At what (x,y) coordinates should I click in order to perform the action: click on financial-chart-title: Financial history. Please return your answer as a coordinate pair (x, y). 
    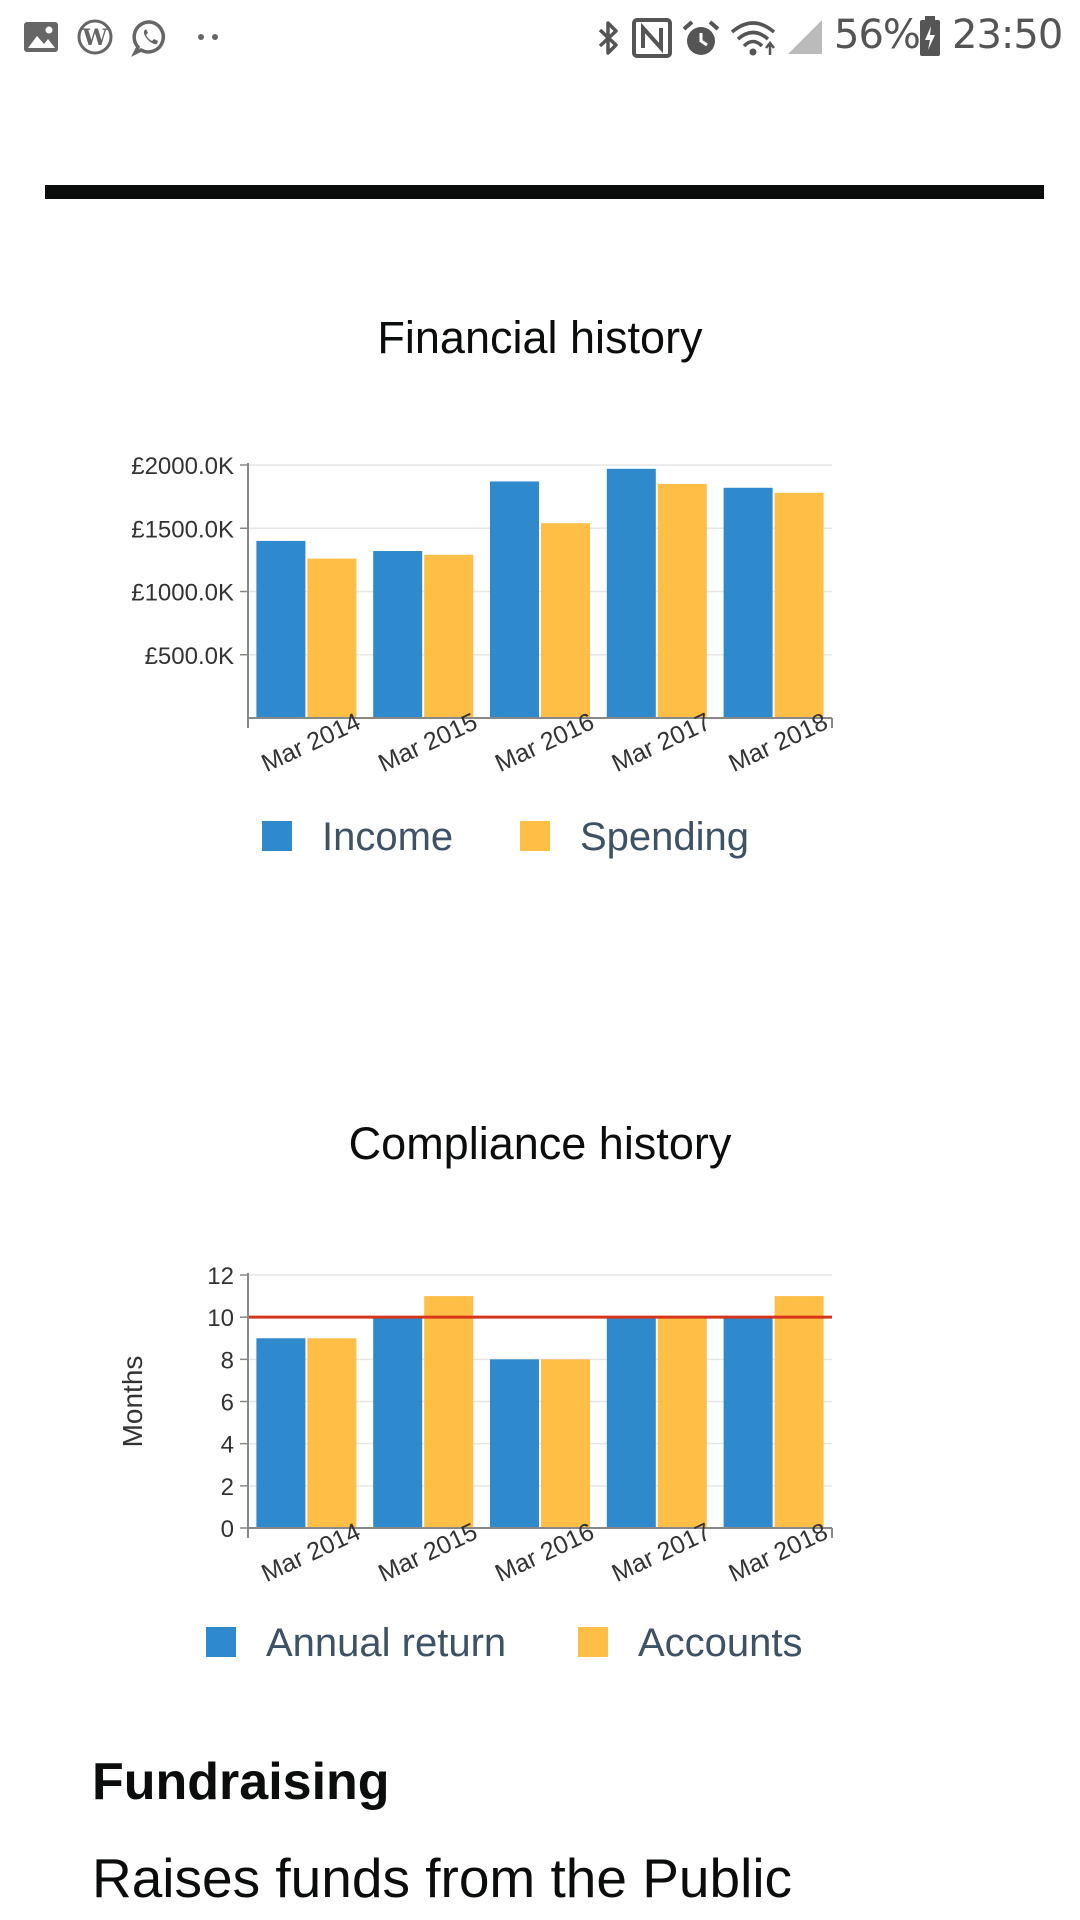
    Looking at the image, I should click on (540, 337).